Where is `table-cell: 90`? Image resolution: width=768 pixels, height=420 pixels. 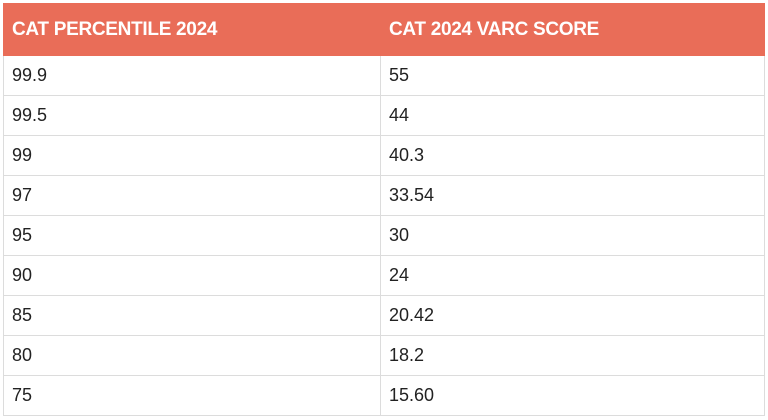 table-cell: 90 is located at coordinates (192, 275).